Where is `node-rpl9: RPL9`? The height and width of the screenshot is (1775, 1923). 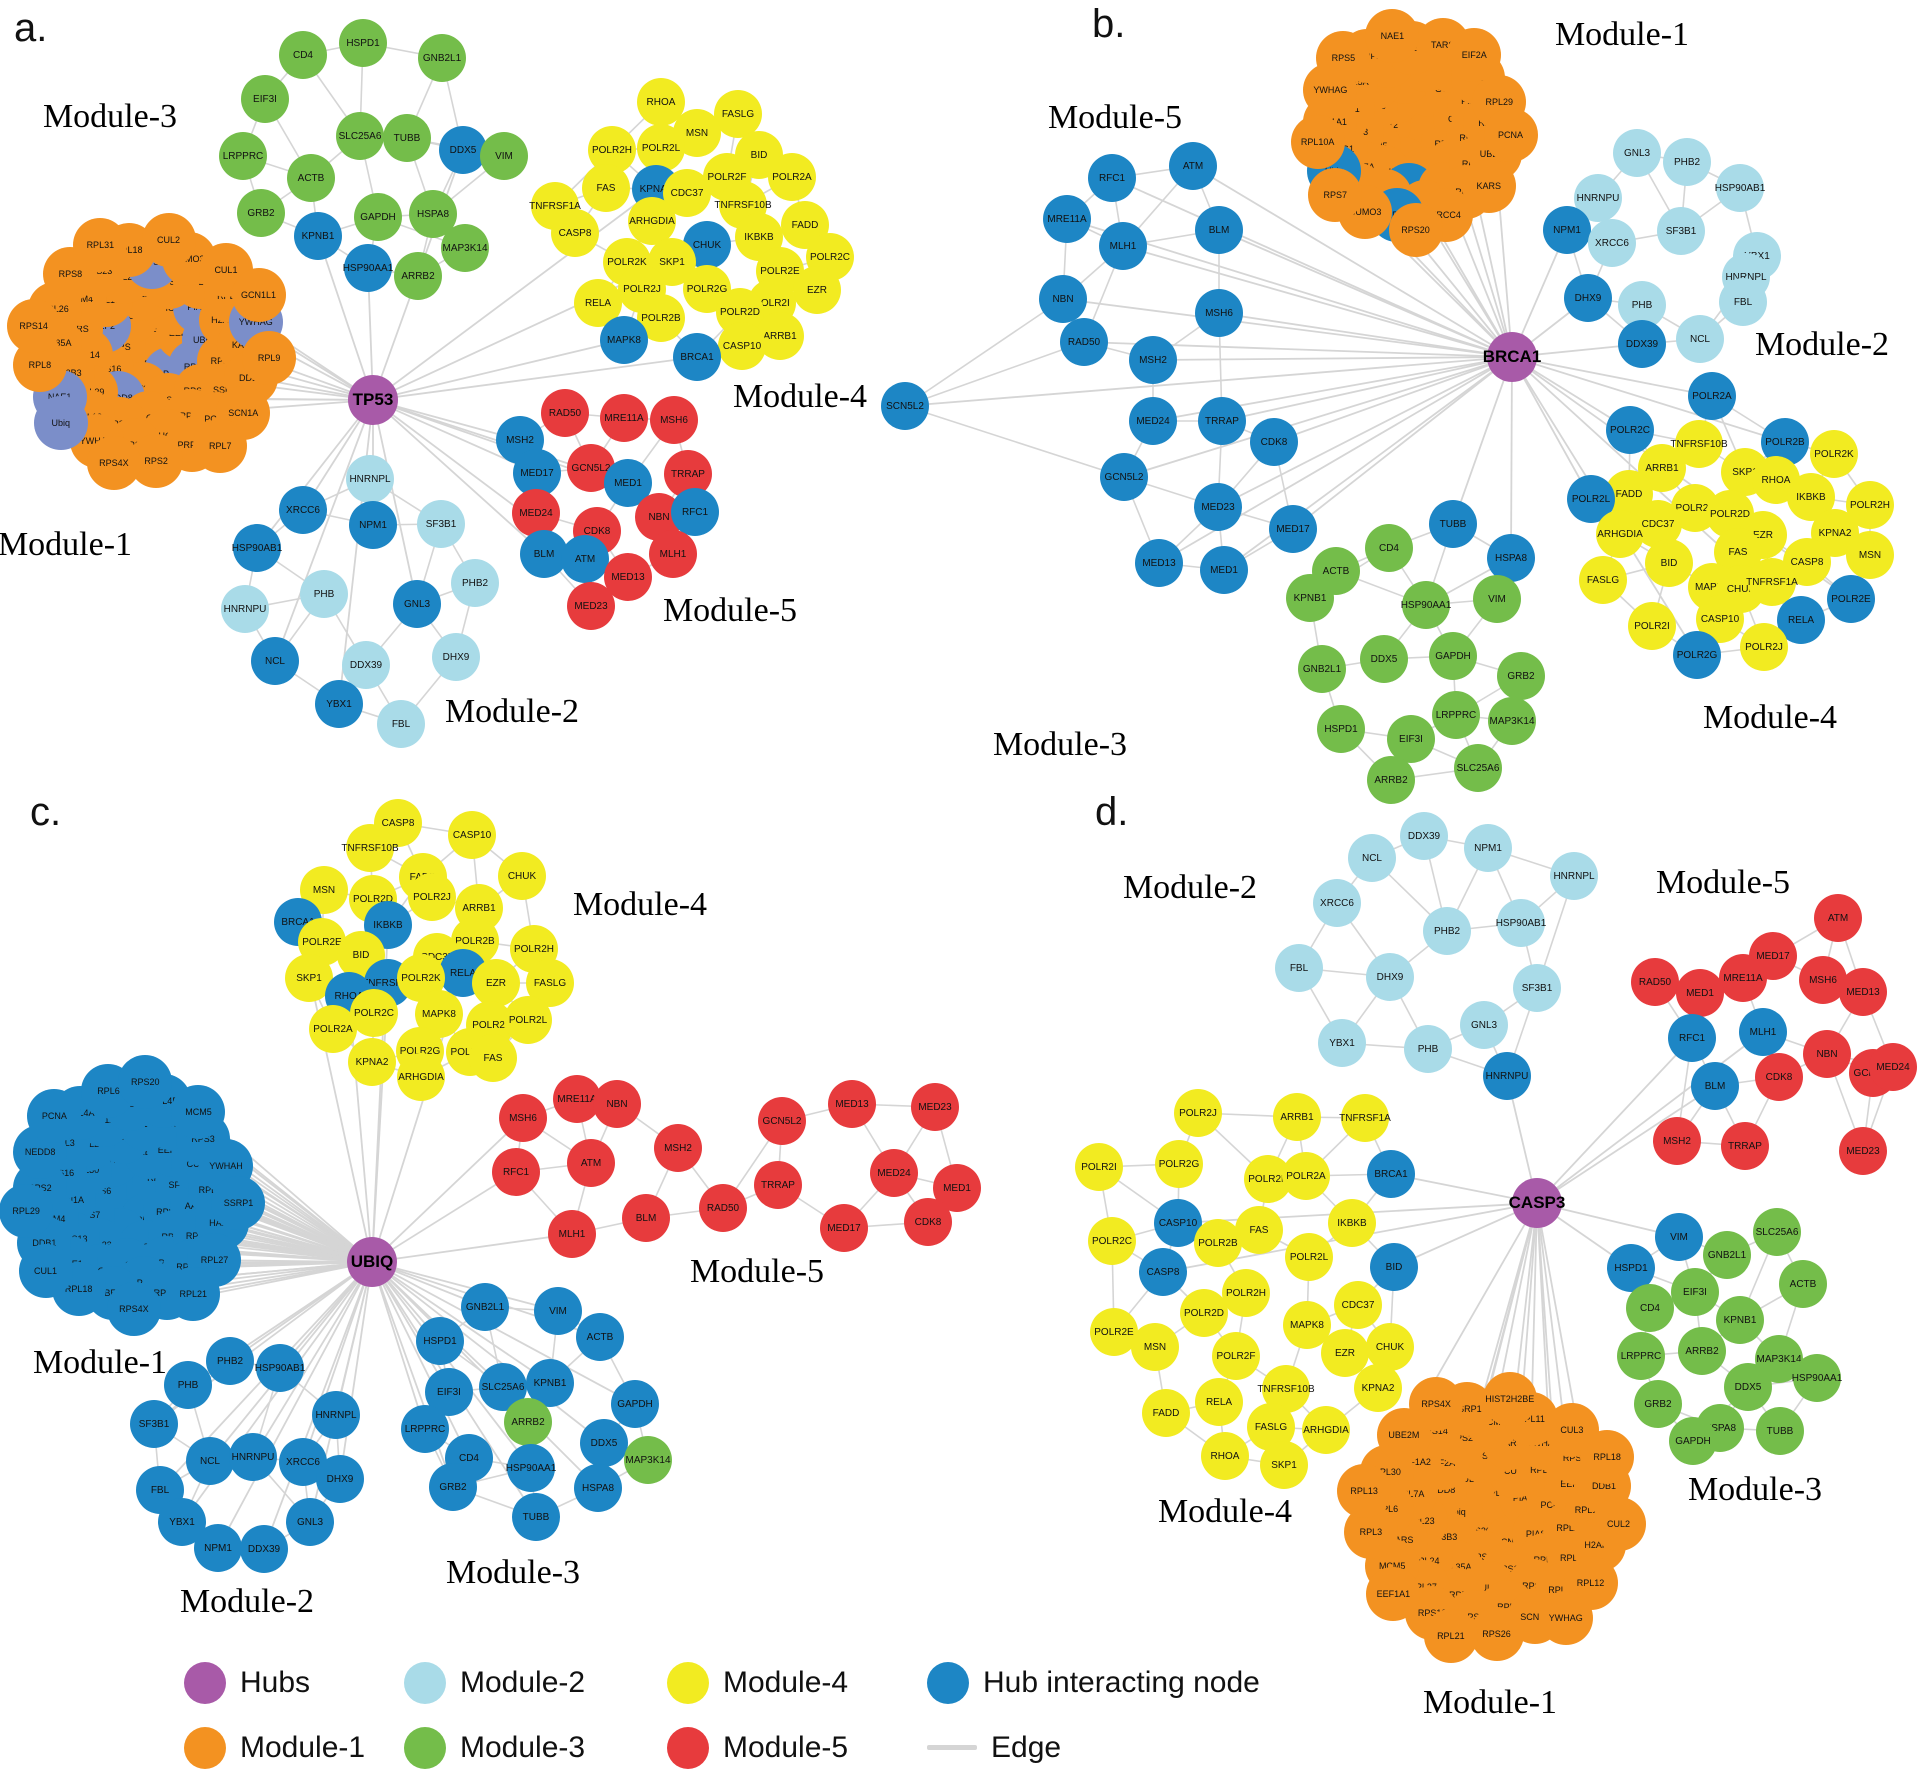
node-rpl9: RPL9 is located at coordinates (269, 357).